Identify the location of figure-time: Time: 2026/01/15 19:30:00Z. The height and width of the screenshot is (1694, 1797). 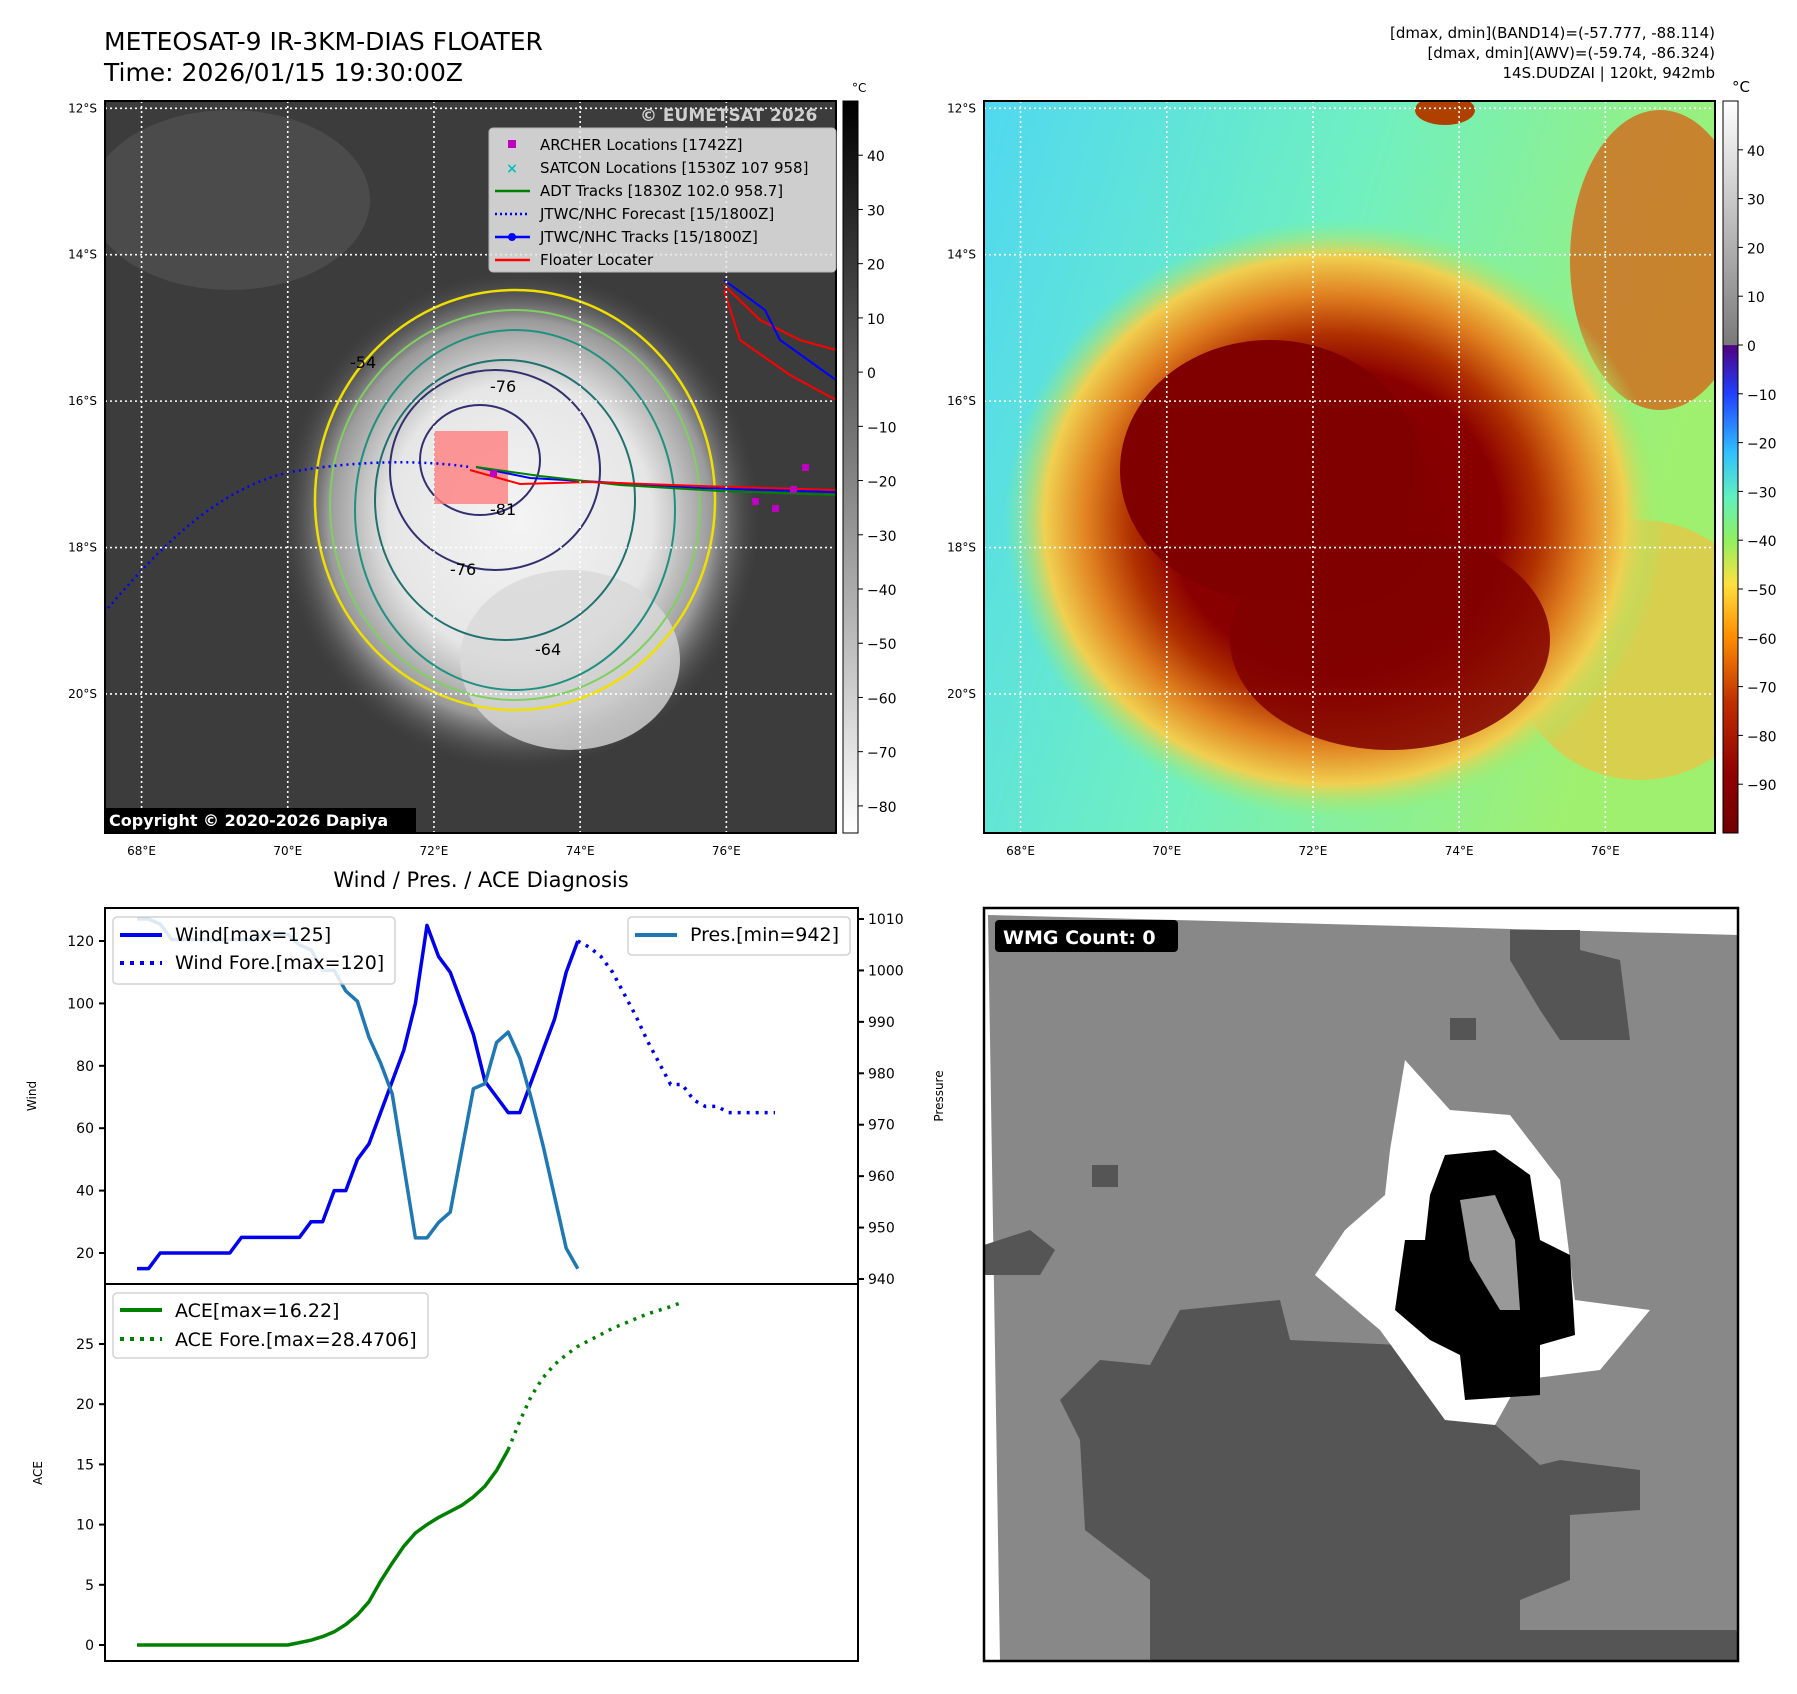
(283, 72).